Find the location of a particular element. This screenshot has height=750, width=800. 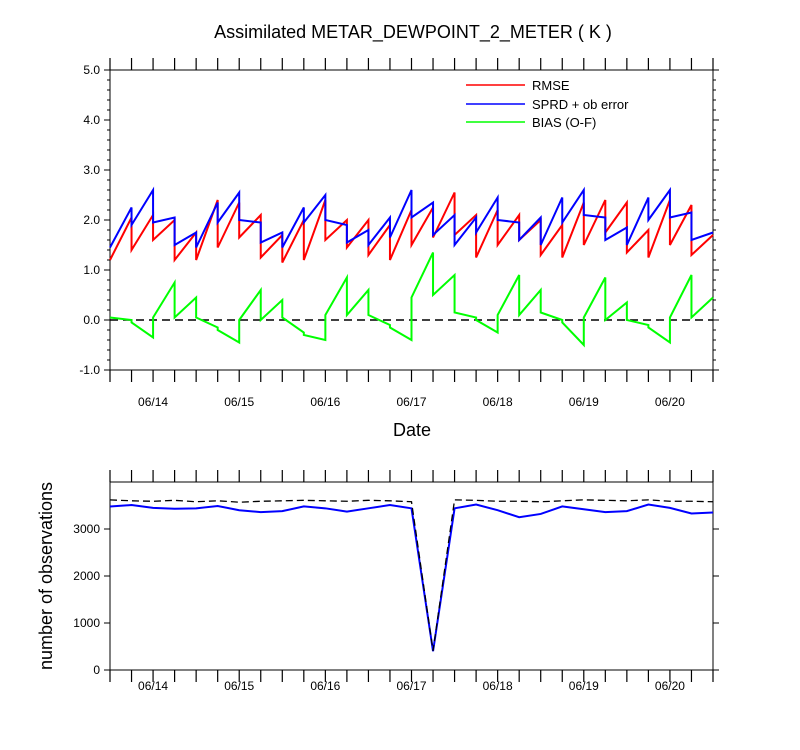

y-tick-label: 1.0 is located at coordinates (91, 270).